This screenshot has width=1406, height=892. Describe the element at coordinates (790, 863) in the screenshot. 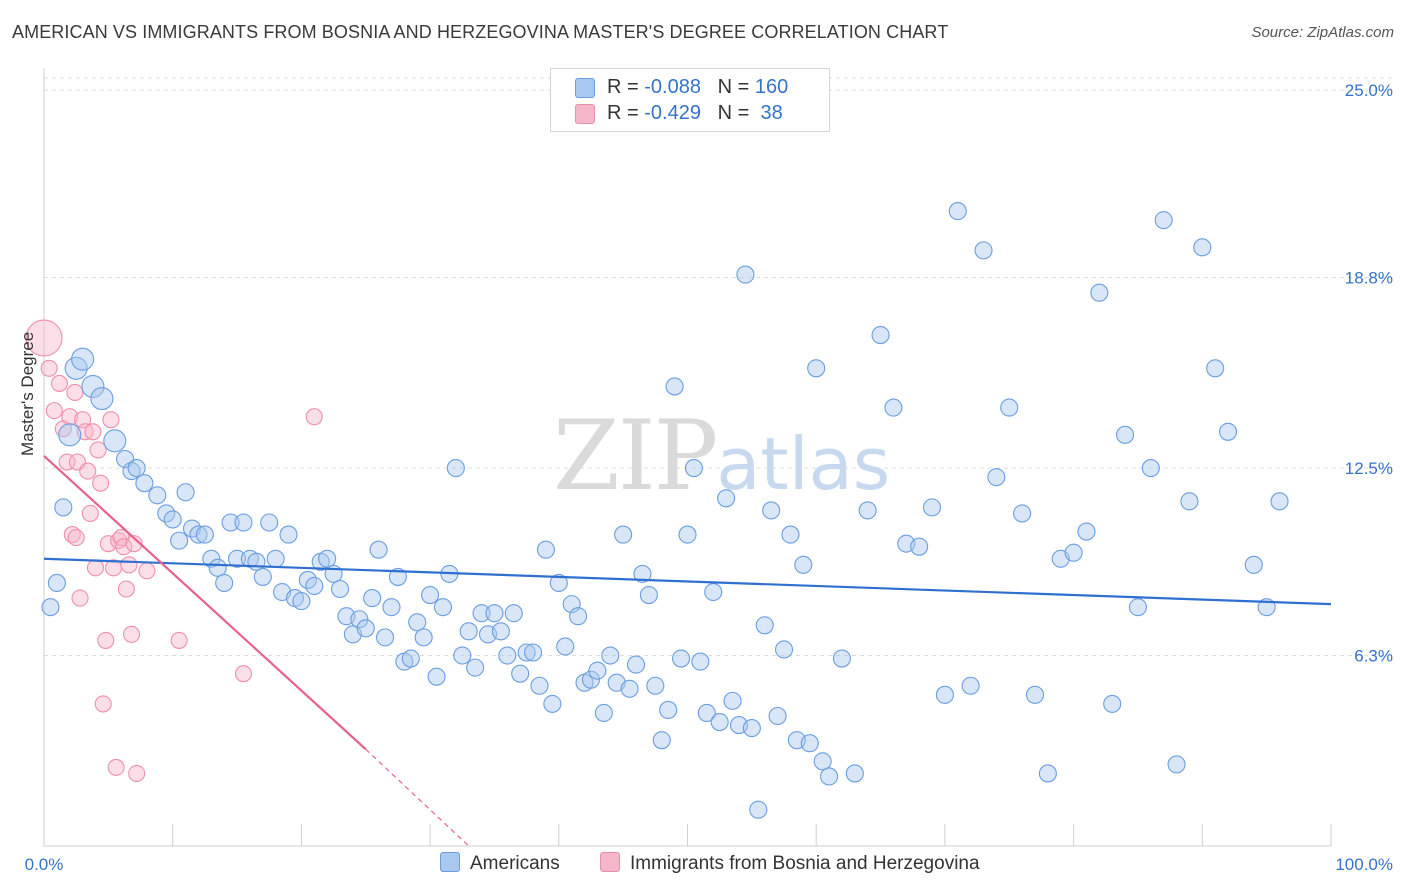

I see `bottom-legend-bosnia: Immigrants from Bosnia and Herzegovina` at that location.